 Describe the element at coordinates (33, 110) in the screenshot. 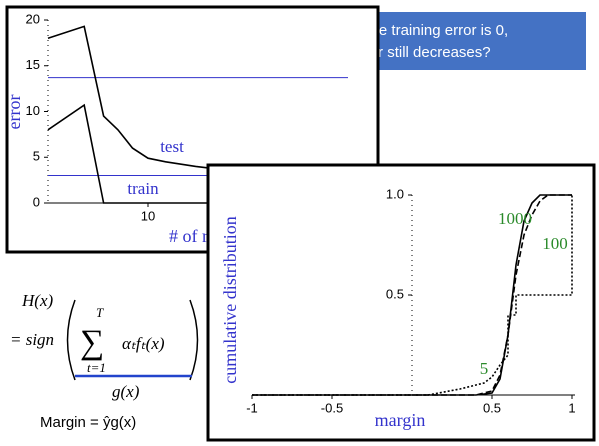

I see `y-tick-label: 10` at that location.